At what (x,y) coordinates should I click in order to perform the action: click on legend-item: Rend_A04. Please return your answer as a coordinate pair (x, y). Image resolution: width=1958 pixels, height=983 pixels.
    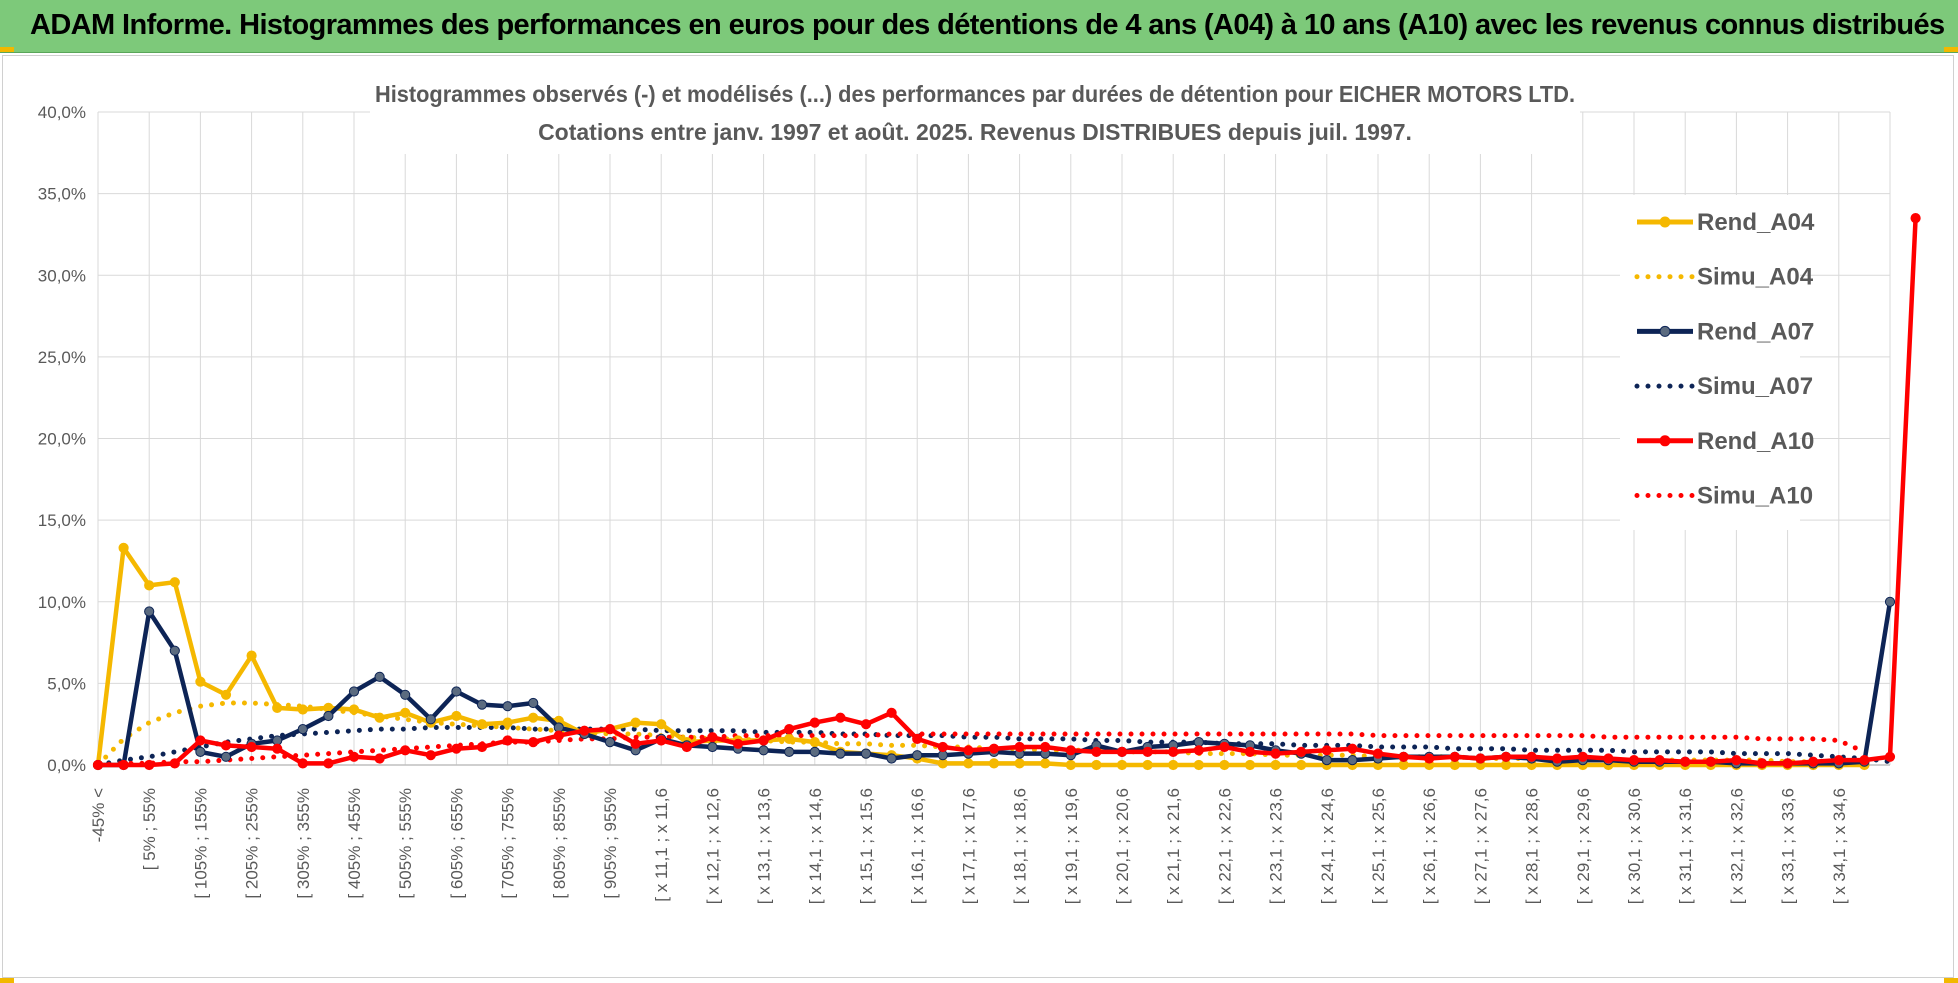
    Looking at the image, I should click on (1726, 222).